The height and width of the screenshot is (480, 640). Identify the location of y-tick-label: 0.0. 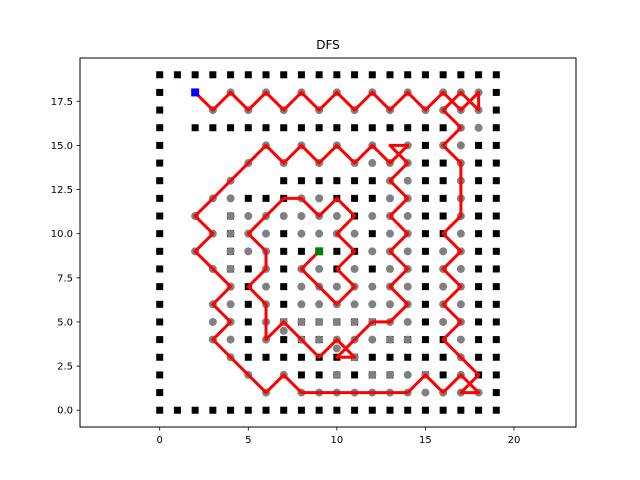
(65, 411).